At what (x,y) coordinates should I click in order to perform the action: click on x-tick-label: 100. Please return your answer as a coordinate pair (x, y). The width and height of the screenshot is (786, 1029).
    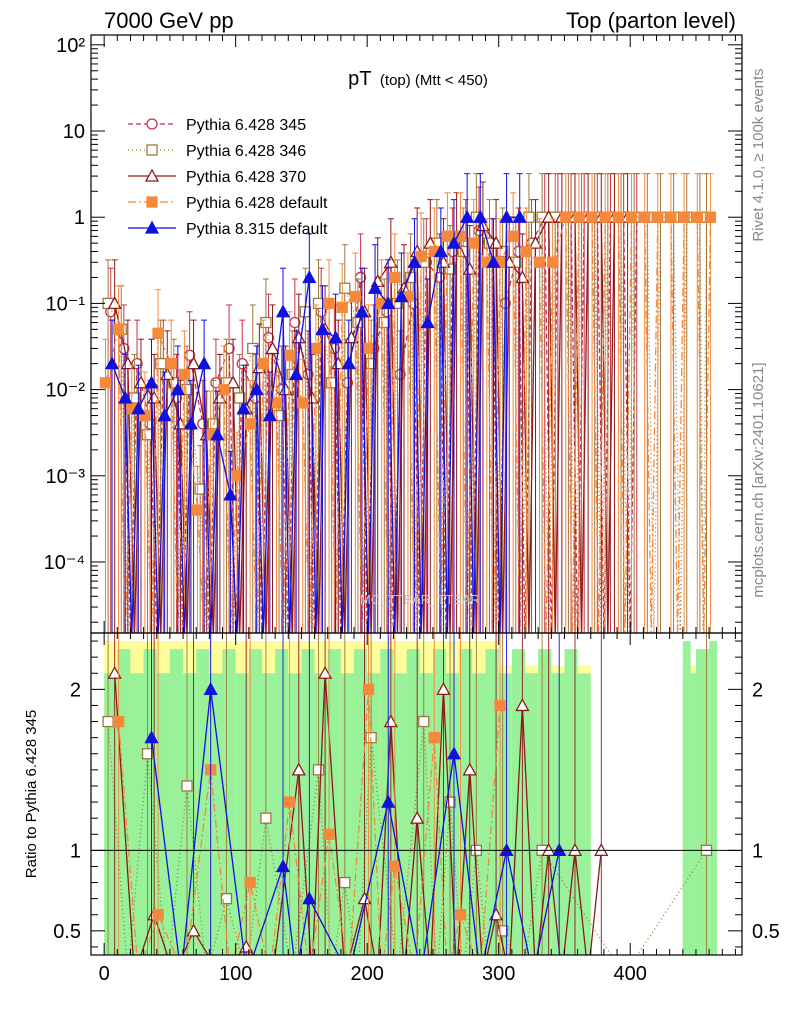
    Looking at the image, I should click on (235, 974).